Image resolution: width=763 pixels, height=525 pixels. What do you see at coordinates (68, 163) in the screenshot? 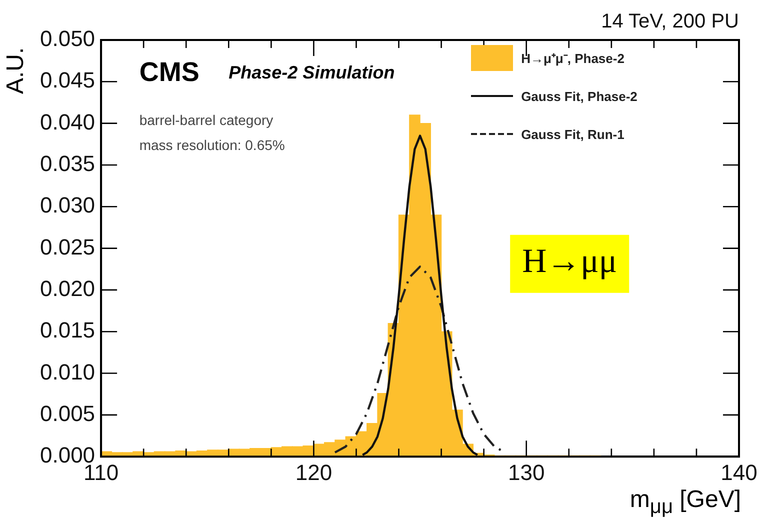
I see `y-tick-label: 0.035` at bounding box center [68, 163].